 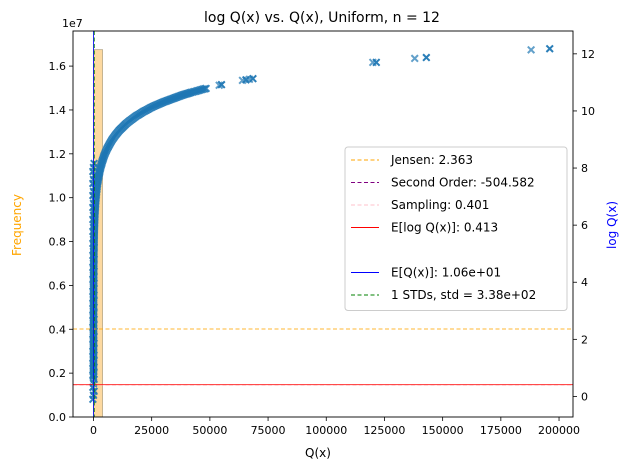 What do you see at coordinates (501, 430) in the screenshot?
I see `x-tick-label-7: 175000` at bounding box center [501, 430].